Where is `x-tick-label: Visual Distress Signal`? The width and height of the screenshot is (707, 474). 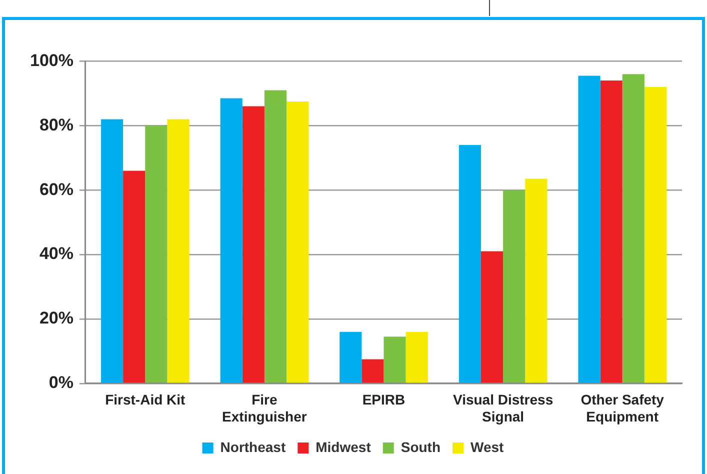 x-tick-label: Visual Distress Signal is located at coordinates (503, 408).